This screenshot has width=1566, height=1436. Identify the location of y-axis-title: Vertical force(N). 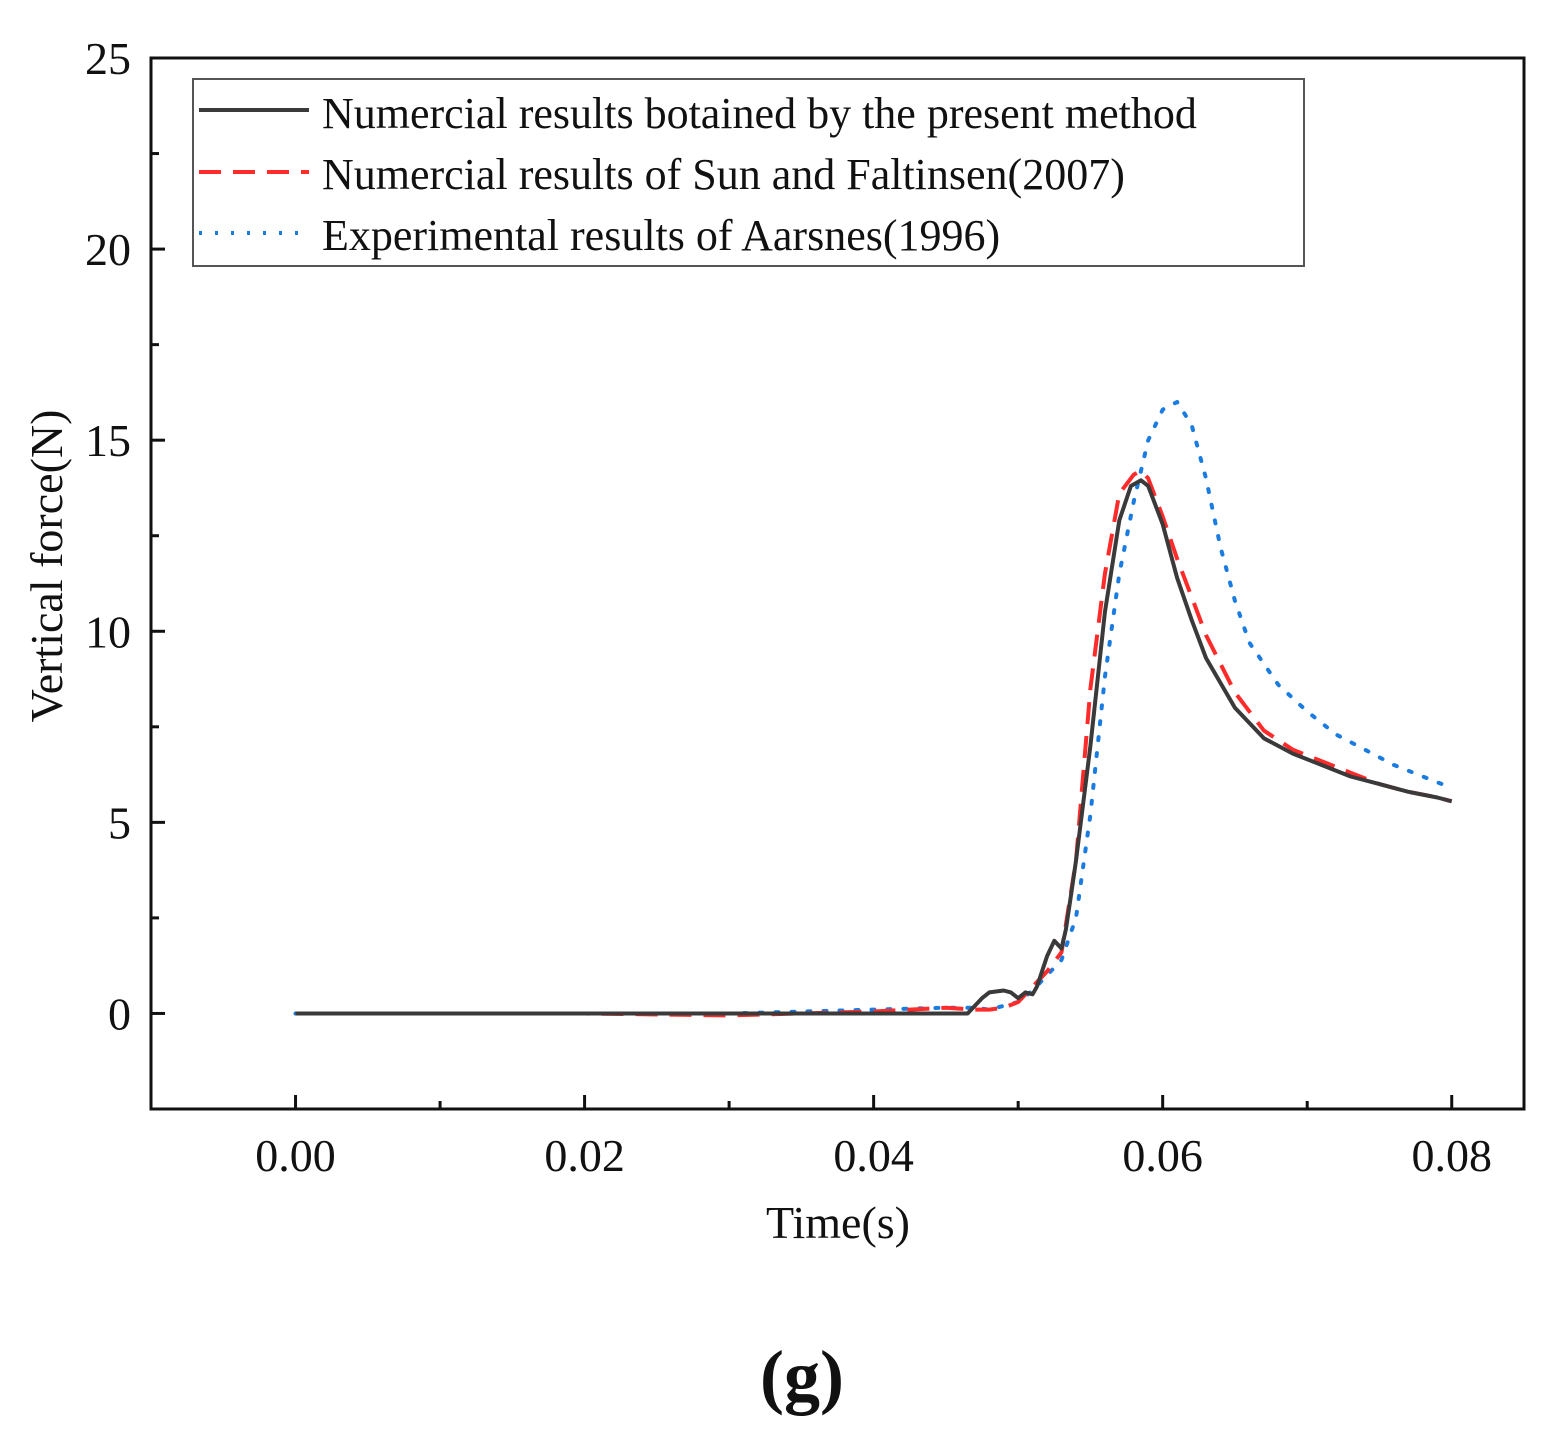
(46, 566).